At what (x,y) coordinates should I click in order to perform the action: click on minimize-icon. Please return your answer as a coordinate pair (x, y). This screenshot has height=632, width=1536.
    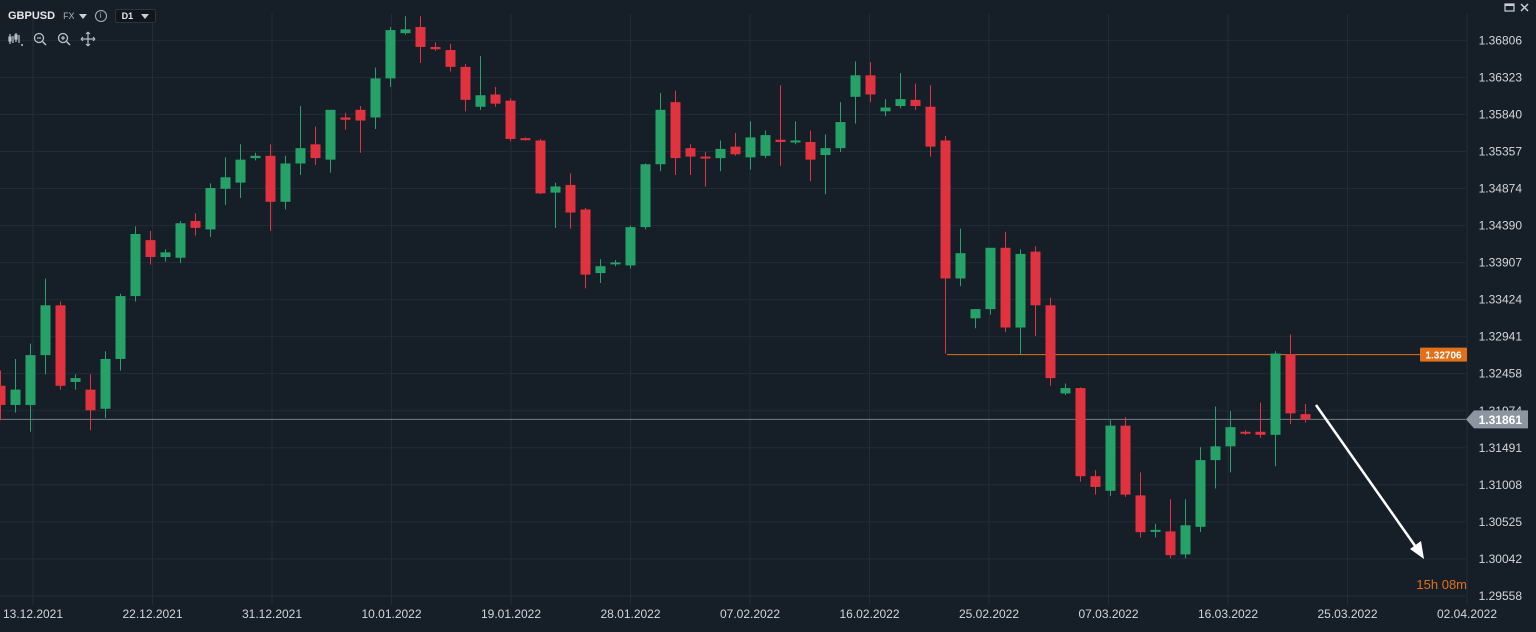
    Looking at the image, I should click on (1509, 7).